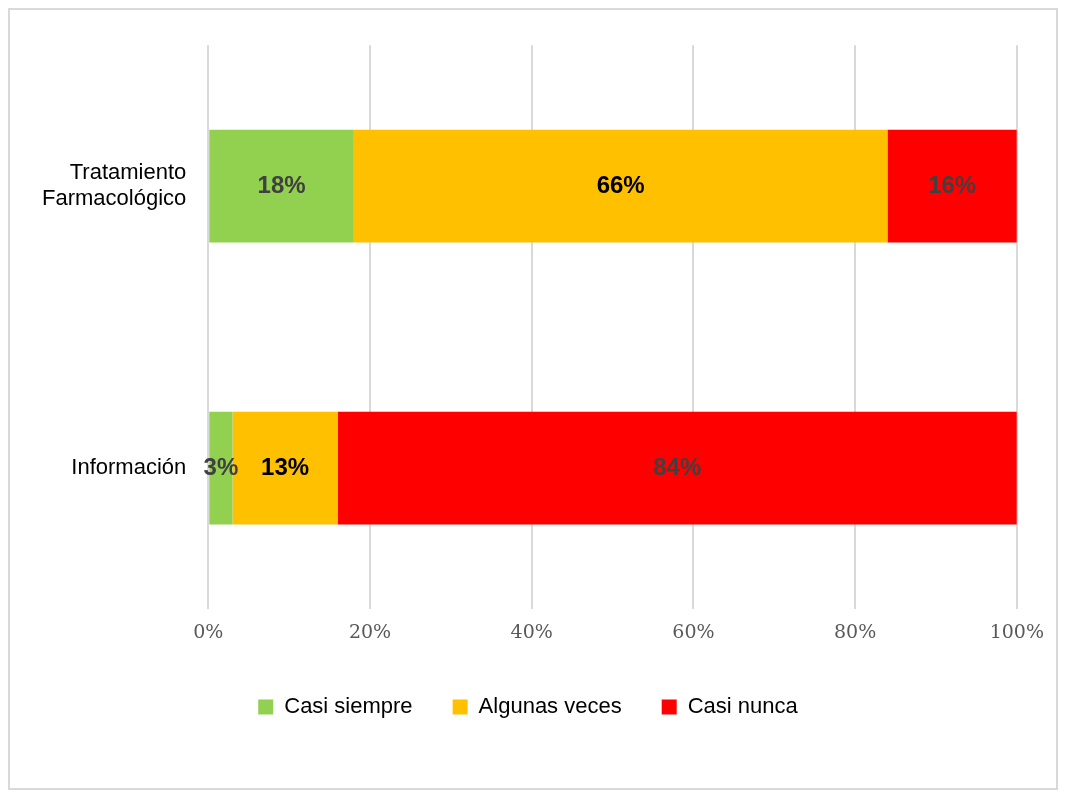 The width and height of the screenshot is (1070, 802). I want to click on x-tick-label: 80%, so click(855, 630).